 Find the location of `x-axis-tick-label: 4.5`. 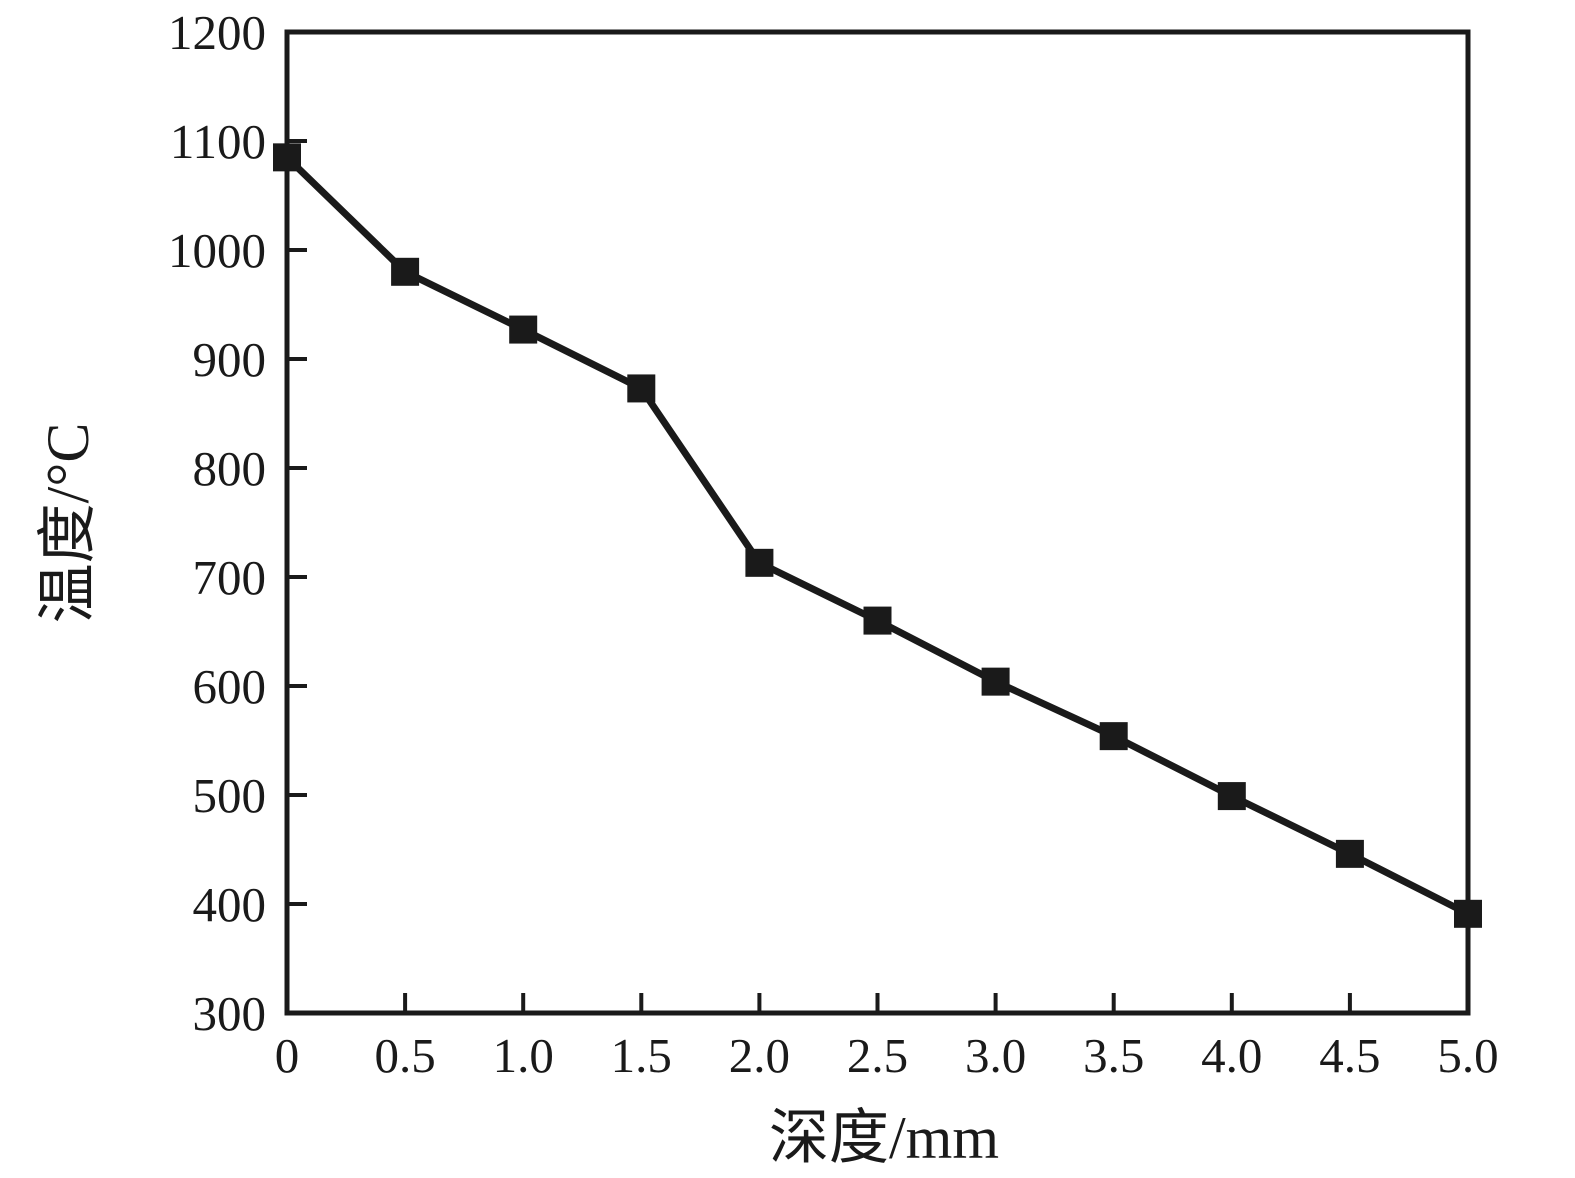

x-axis-tick-label: 4.5 is located at coordinates (1349, 1055).